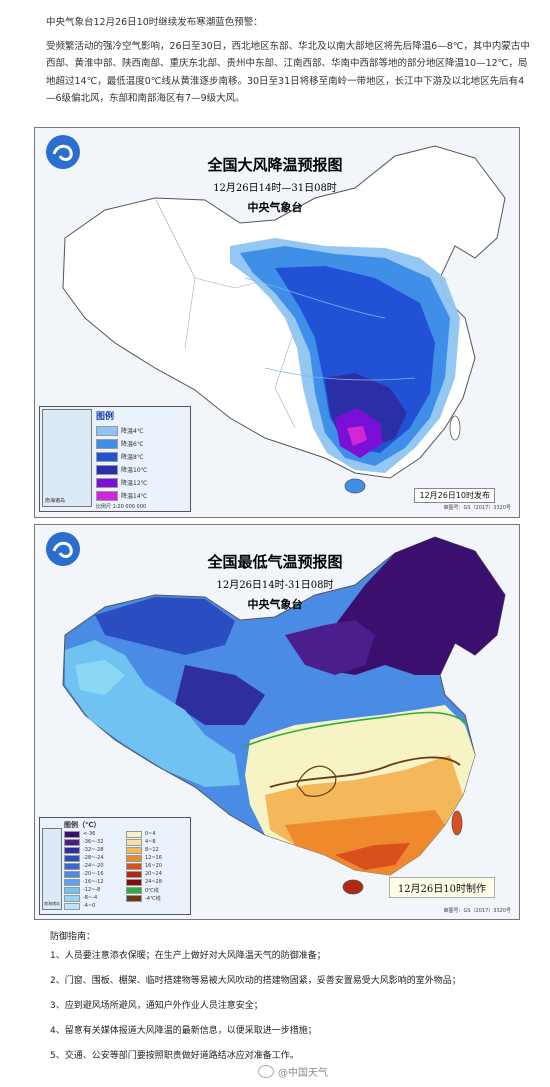  I want to click on map2r-legend-label: 12~16, so click(153, 858).